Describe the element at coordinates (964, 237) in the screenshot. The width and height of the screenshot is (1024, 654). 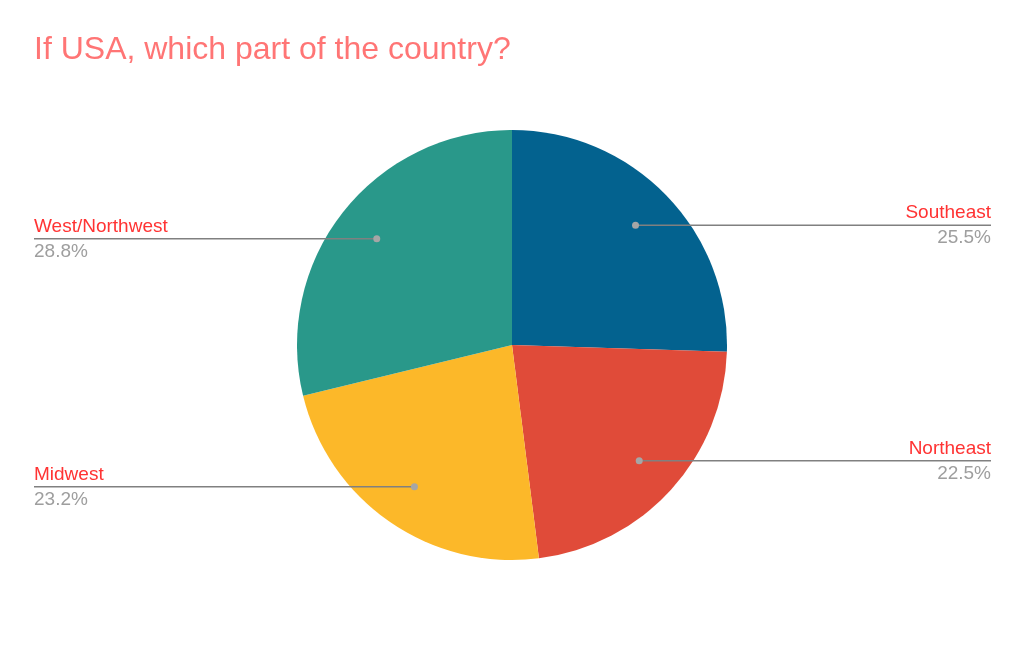
I see `data-label: 25.5%` at that location.